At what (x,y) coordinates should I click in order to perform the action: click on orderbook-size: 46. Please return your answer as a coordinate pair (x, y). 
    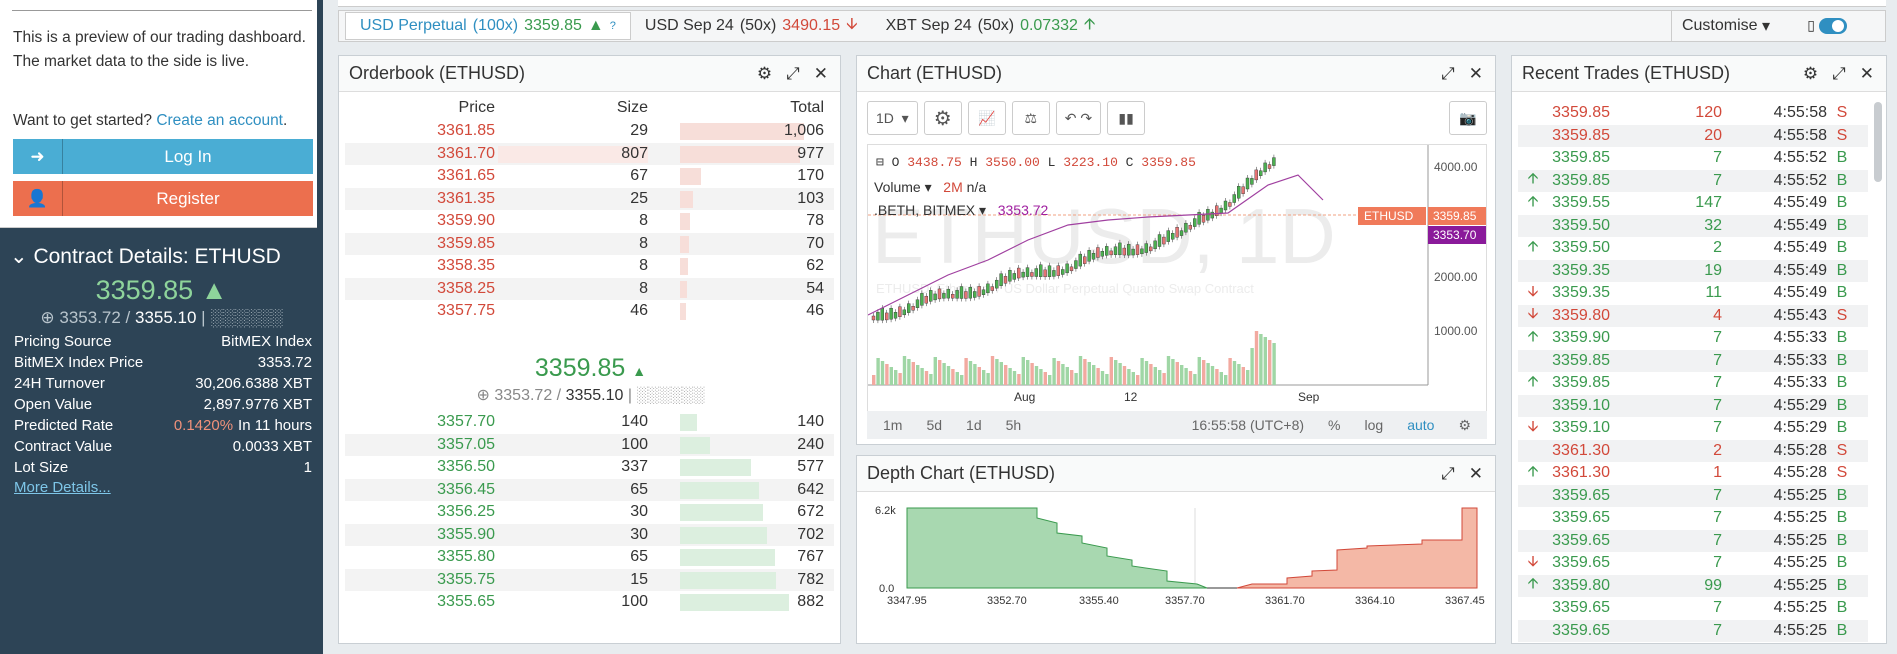
    Looking at the image, I should click on (639, 311).